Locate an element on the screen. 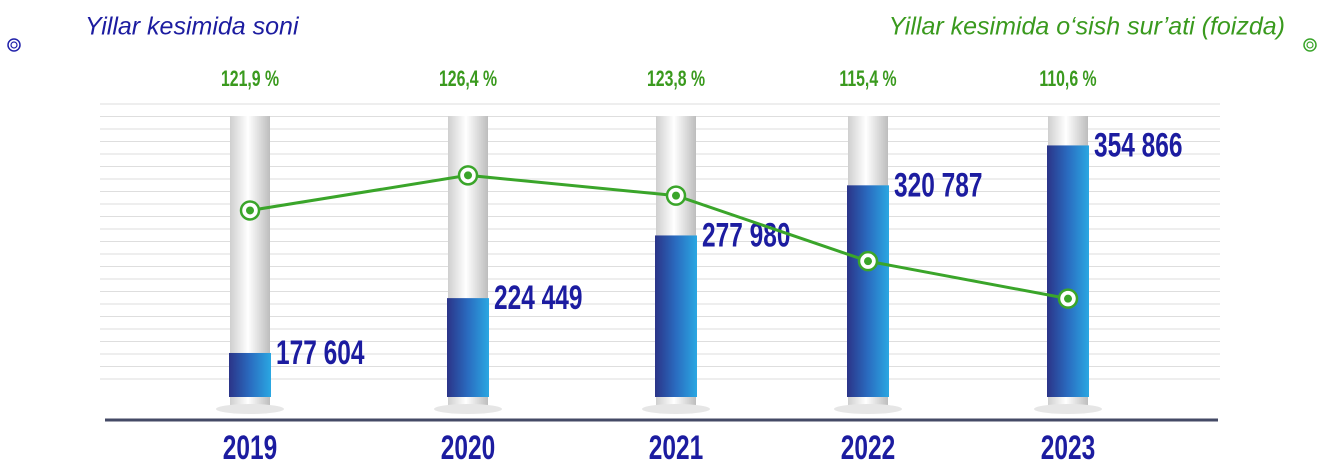 Image resolution: width=1324 pixels, height=475 pixels. percent-label-group: 110,6 % is located at coordinates (1067, 79).